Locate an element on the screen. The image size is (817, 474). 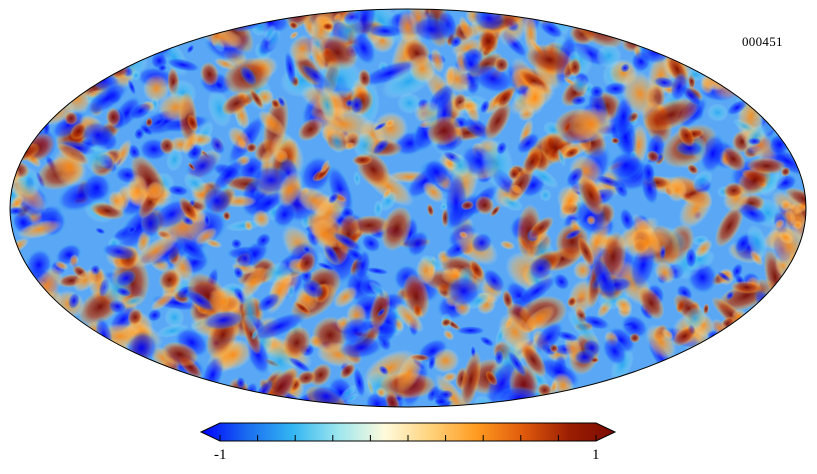
colorbar-ticks is located at coordinates (408, 438).